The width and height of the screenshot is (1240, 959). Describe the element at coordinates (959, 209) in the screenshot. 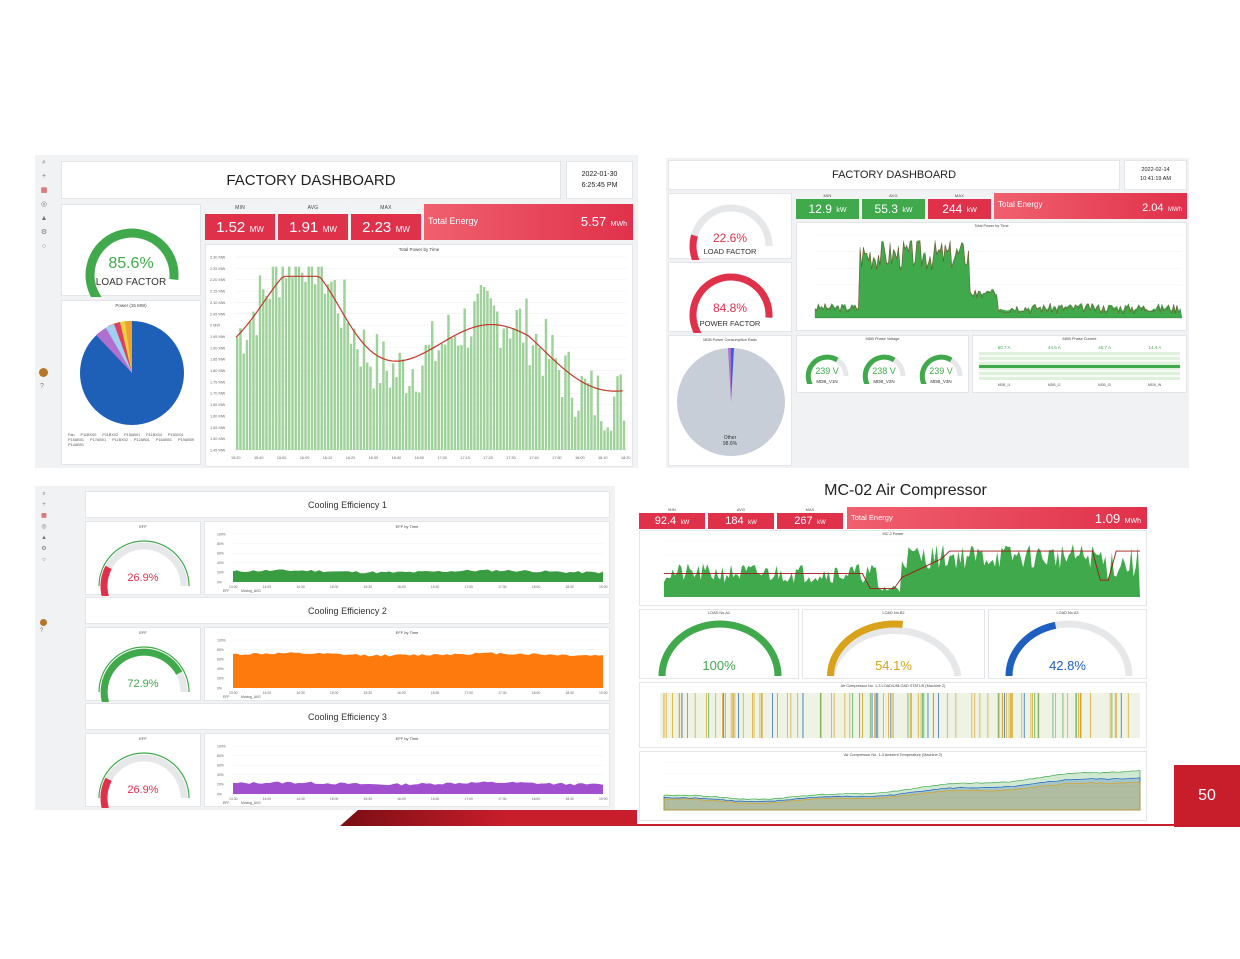

I see `stat-value-box: 244 kW` at that location.